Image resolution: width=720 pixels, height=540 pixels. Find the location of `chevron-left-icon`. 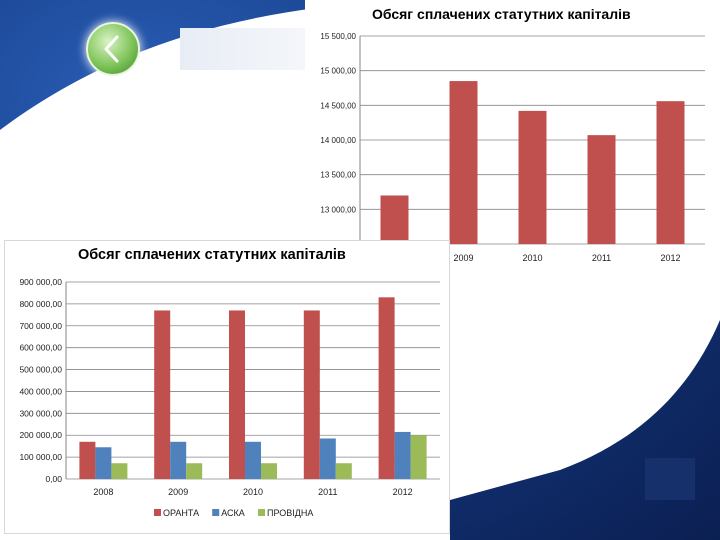

chevron-left-icon is located at coordinates (111, 49).